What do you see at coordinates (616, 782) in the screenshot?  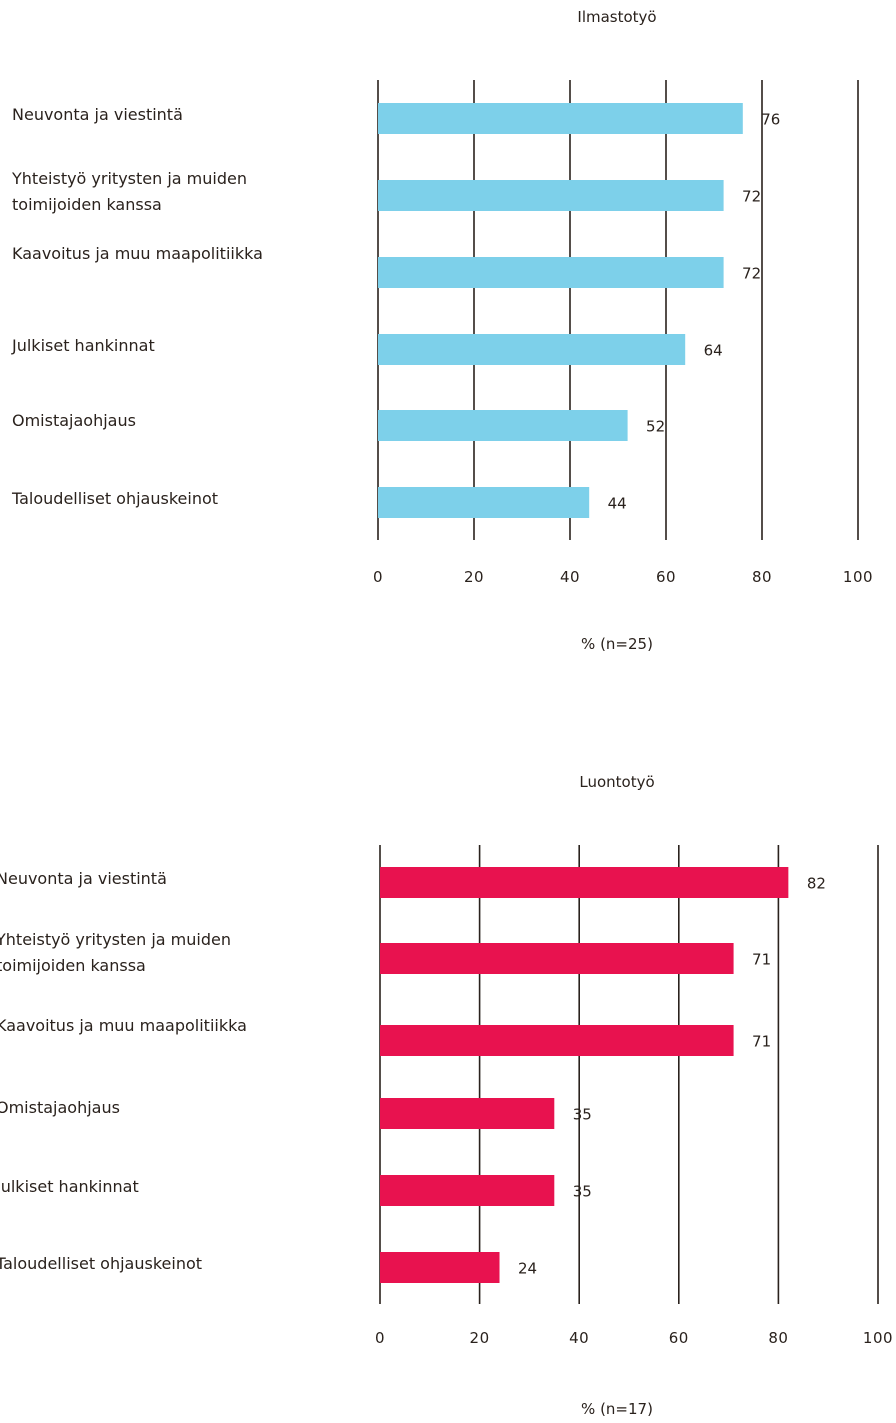 I see `chart-2-title: Luontotyö` at bounding box center [616, 782].